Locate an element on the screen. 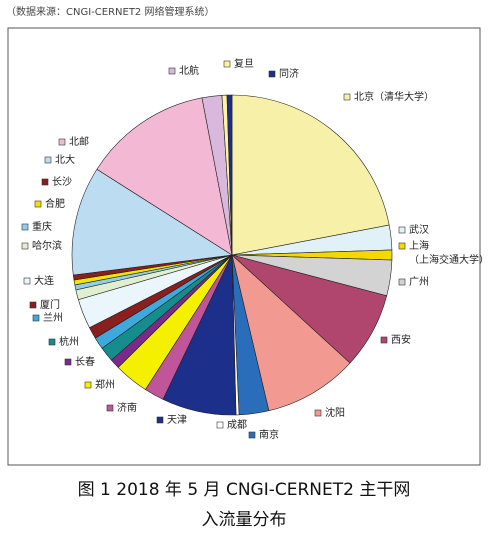 Image resolution: width=488 pixels, height=534 pixels. slice-label: 广州 is located at coordinates (419, 282).